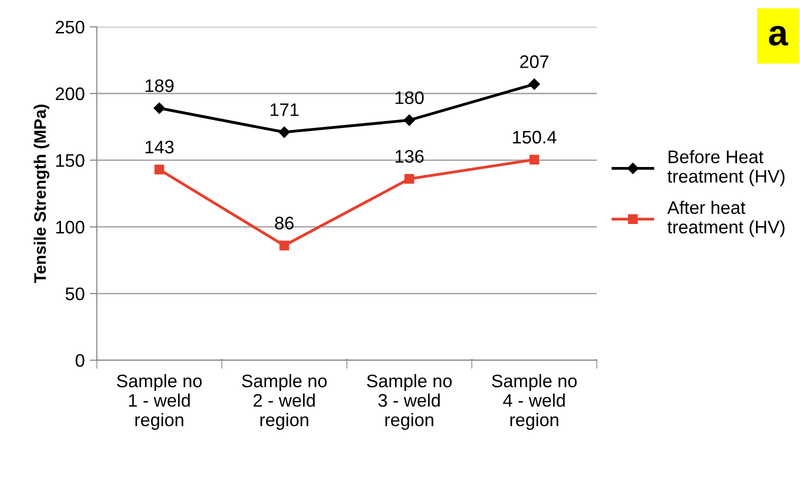 The width and height of the screenshot is (800, 479). I want to click on y-tick-label: 150, so click(70, 160).